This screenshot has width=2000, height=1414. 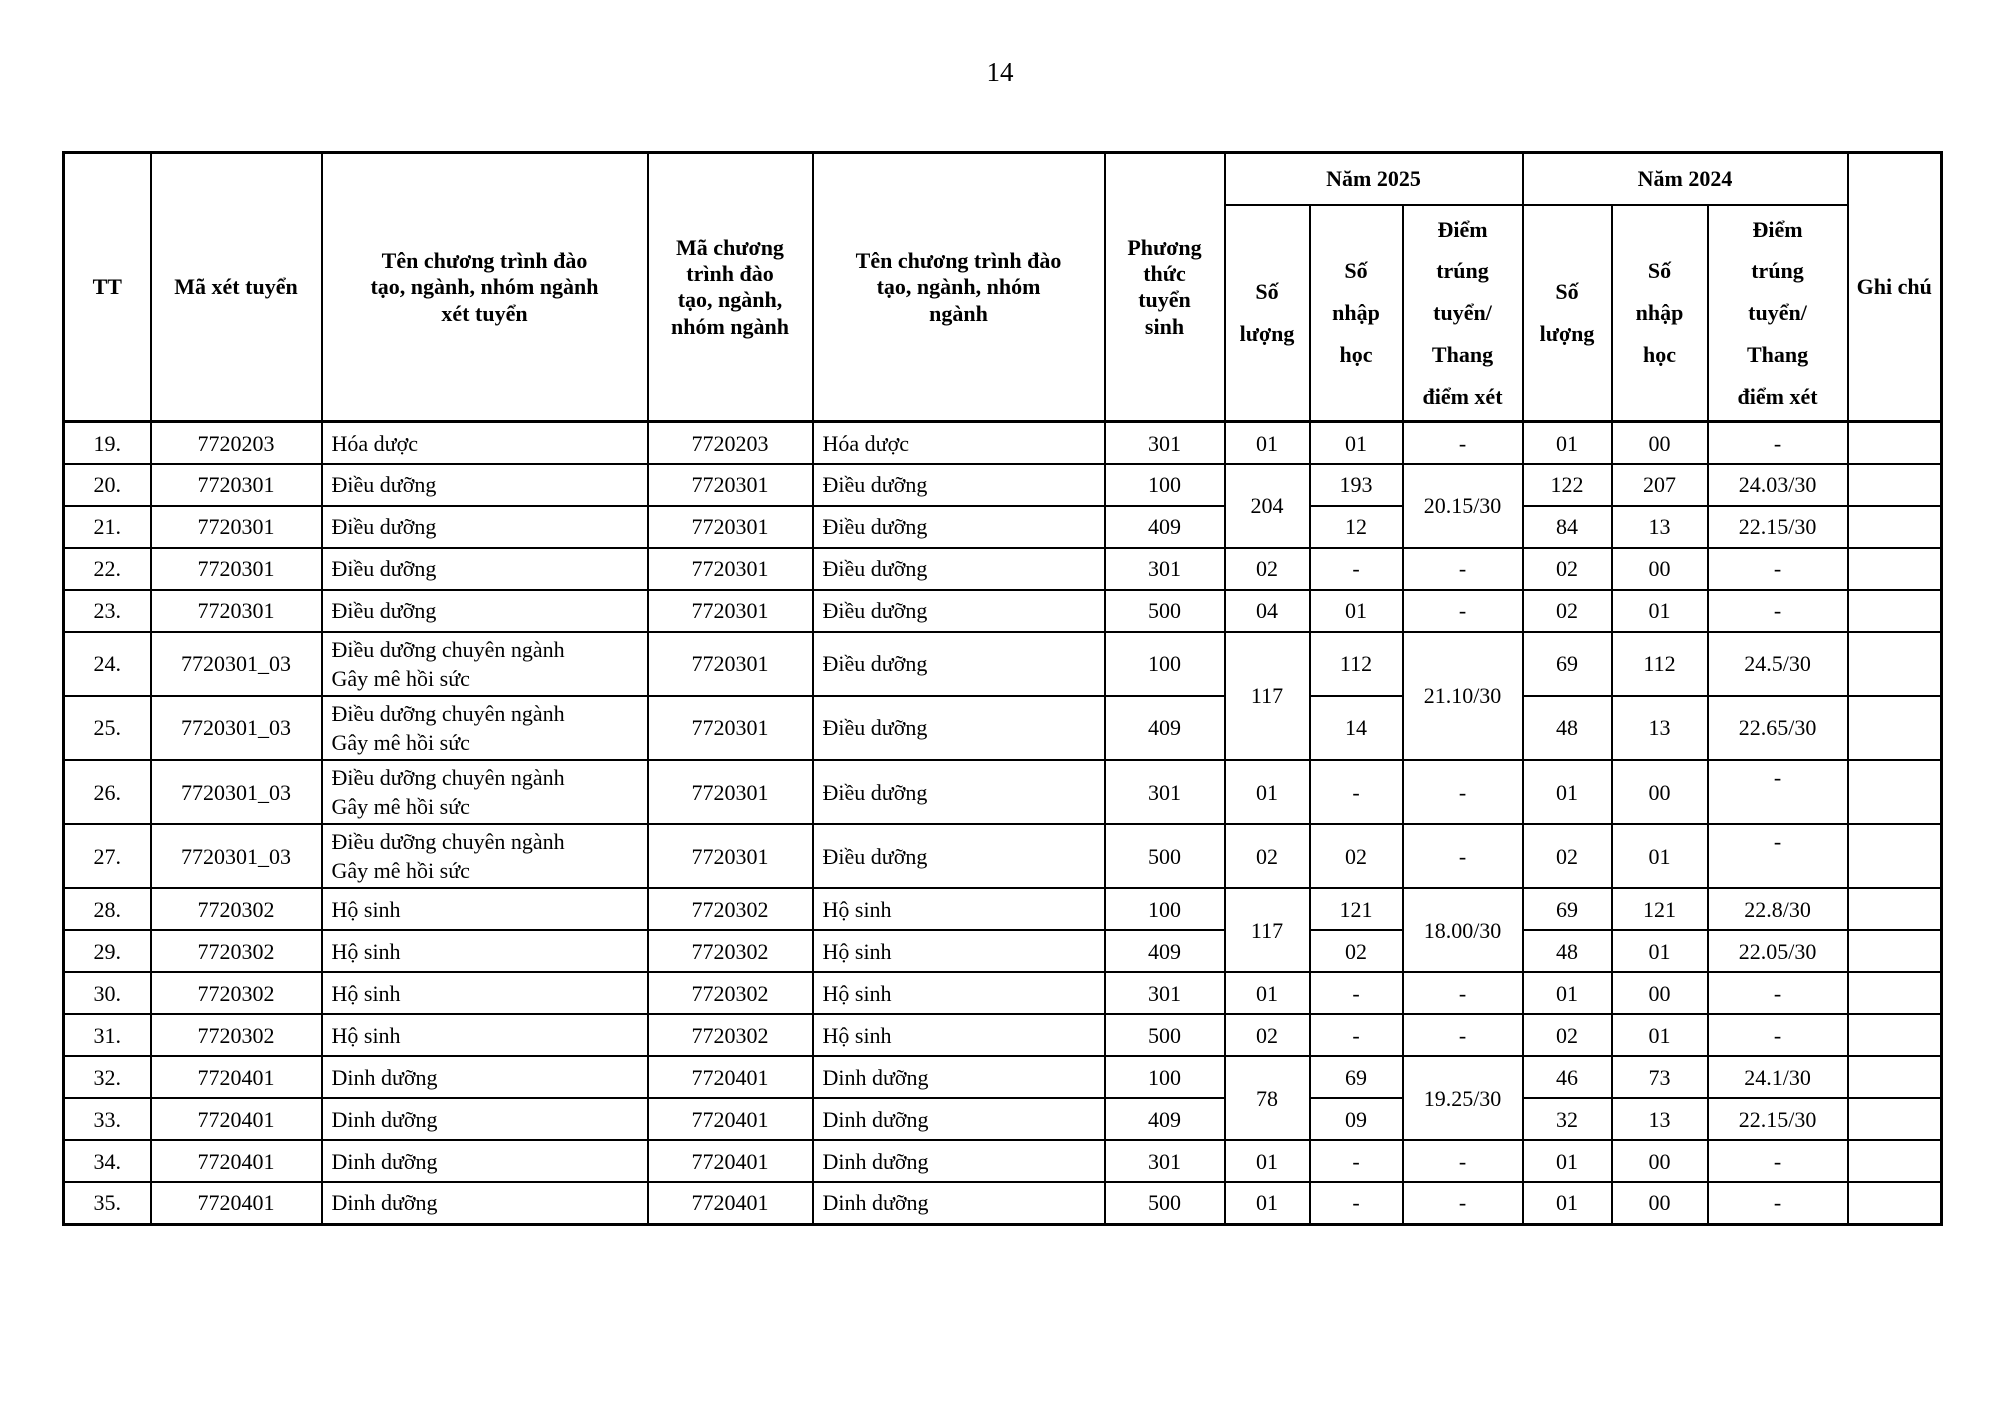 What do you see at coordinates (236, 663) in the screenshot?
I see `table-cell: 7720301_03` at bounding box center [236, 663].